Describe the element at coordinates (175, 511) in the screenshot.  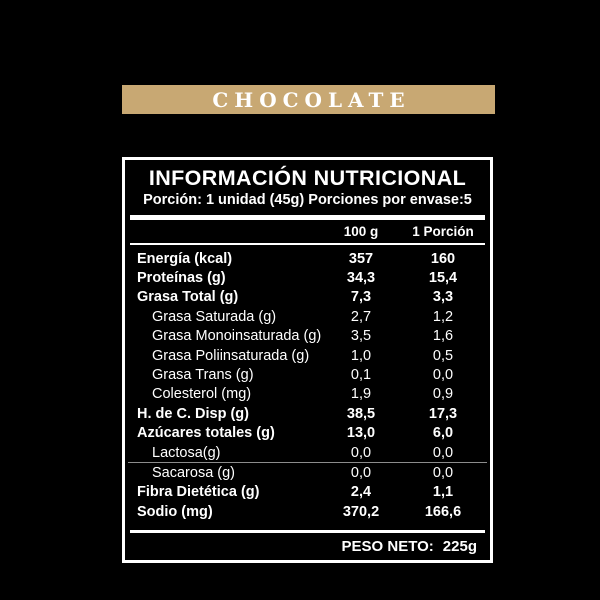
I see `row-label: Sodio (mg)` at that location.